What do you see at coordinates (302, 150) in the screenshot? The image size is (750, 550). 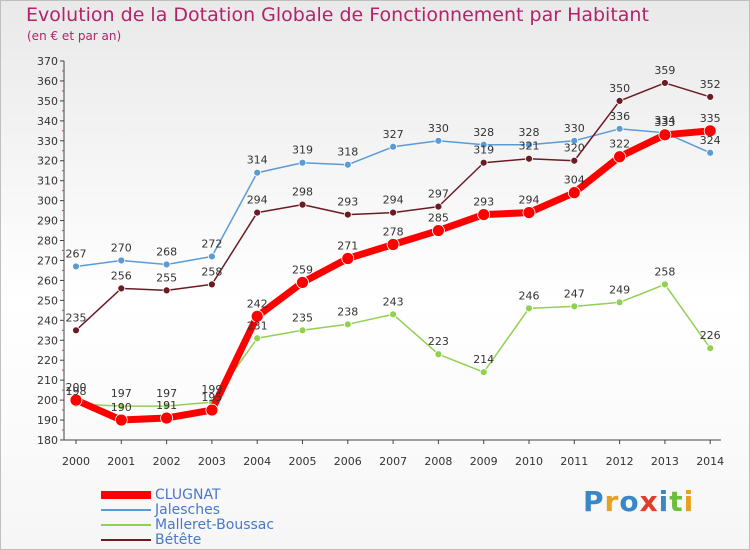 I see `data-label-jalesches: 319` at bounding box center [302, 150].